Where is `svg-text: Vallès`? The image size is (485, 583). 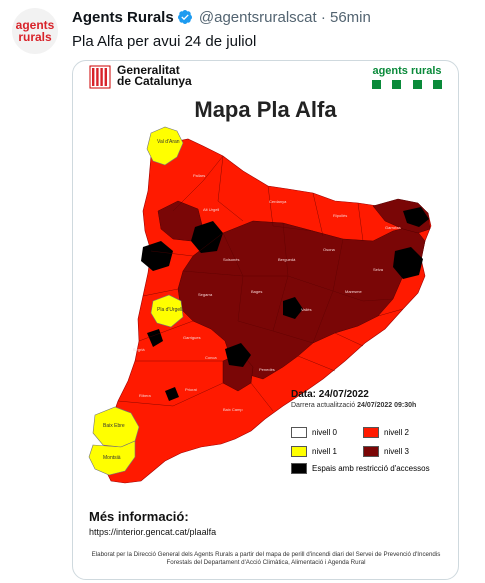 svg-text: Vallès is located at coordinates (306, 309).